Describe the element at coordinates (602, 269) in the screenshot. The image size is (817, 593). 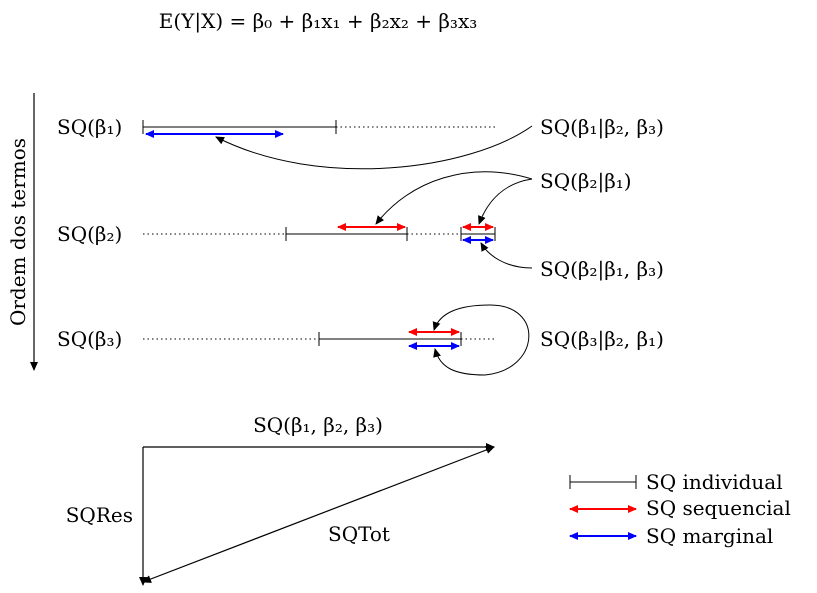
I see `row2-right-label: SQ(β₂|β₁, β₃)` at that location.